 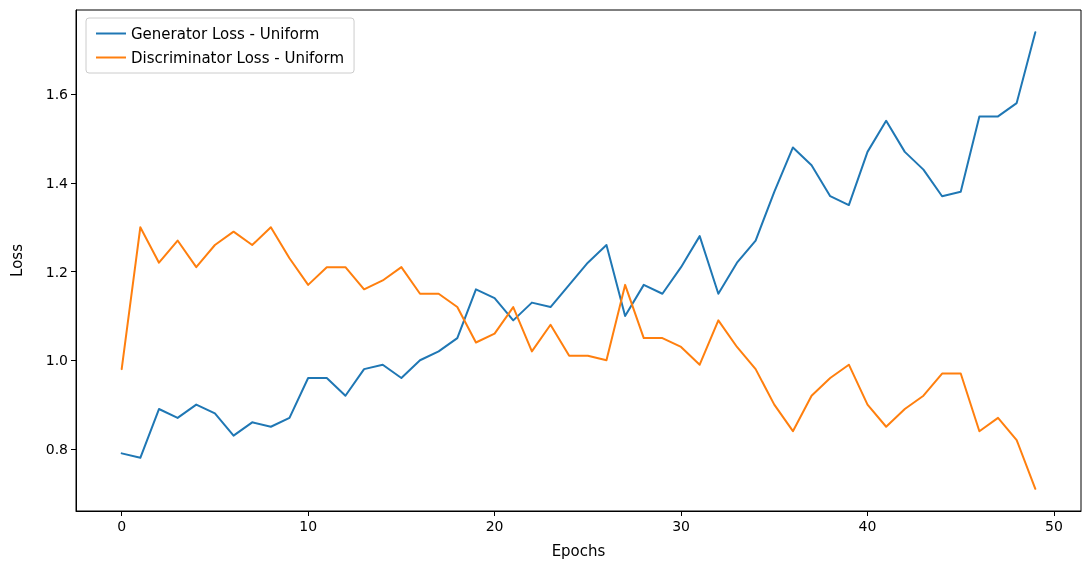 What do you see at coordinates (57, 182) in the screenshot?
I see `y-tick-label: 1.4` at bounding box center [57, 182].